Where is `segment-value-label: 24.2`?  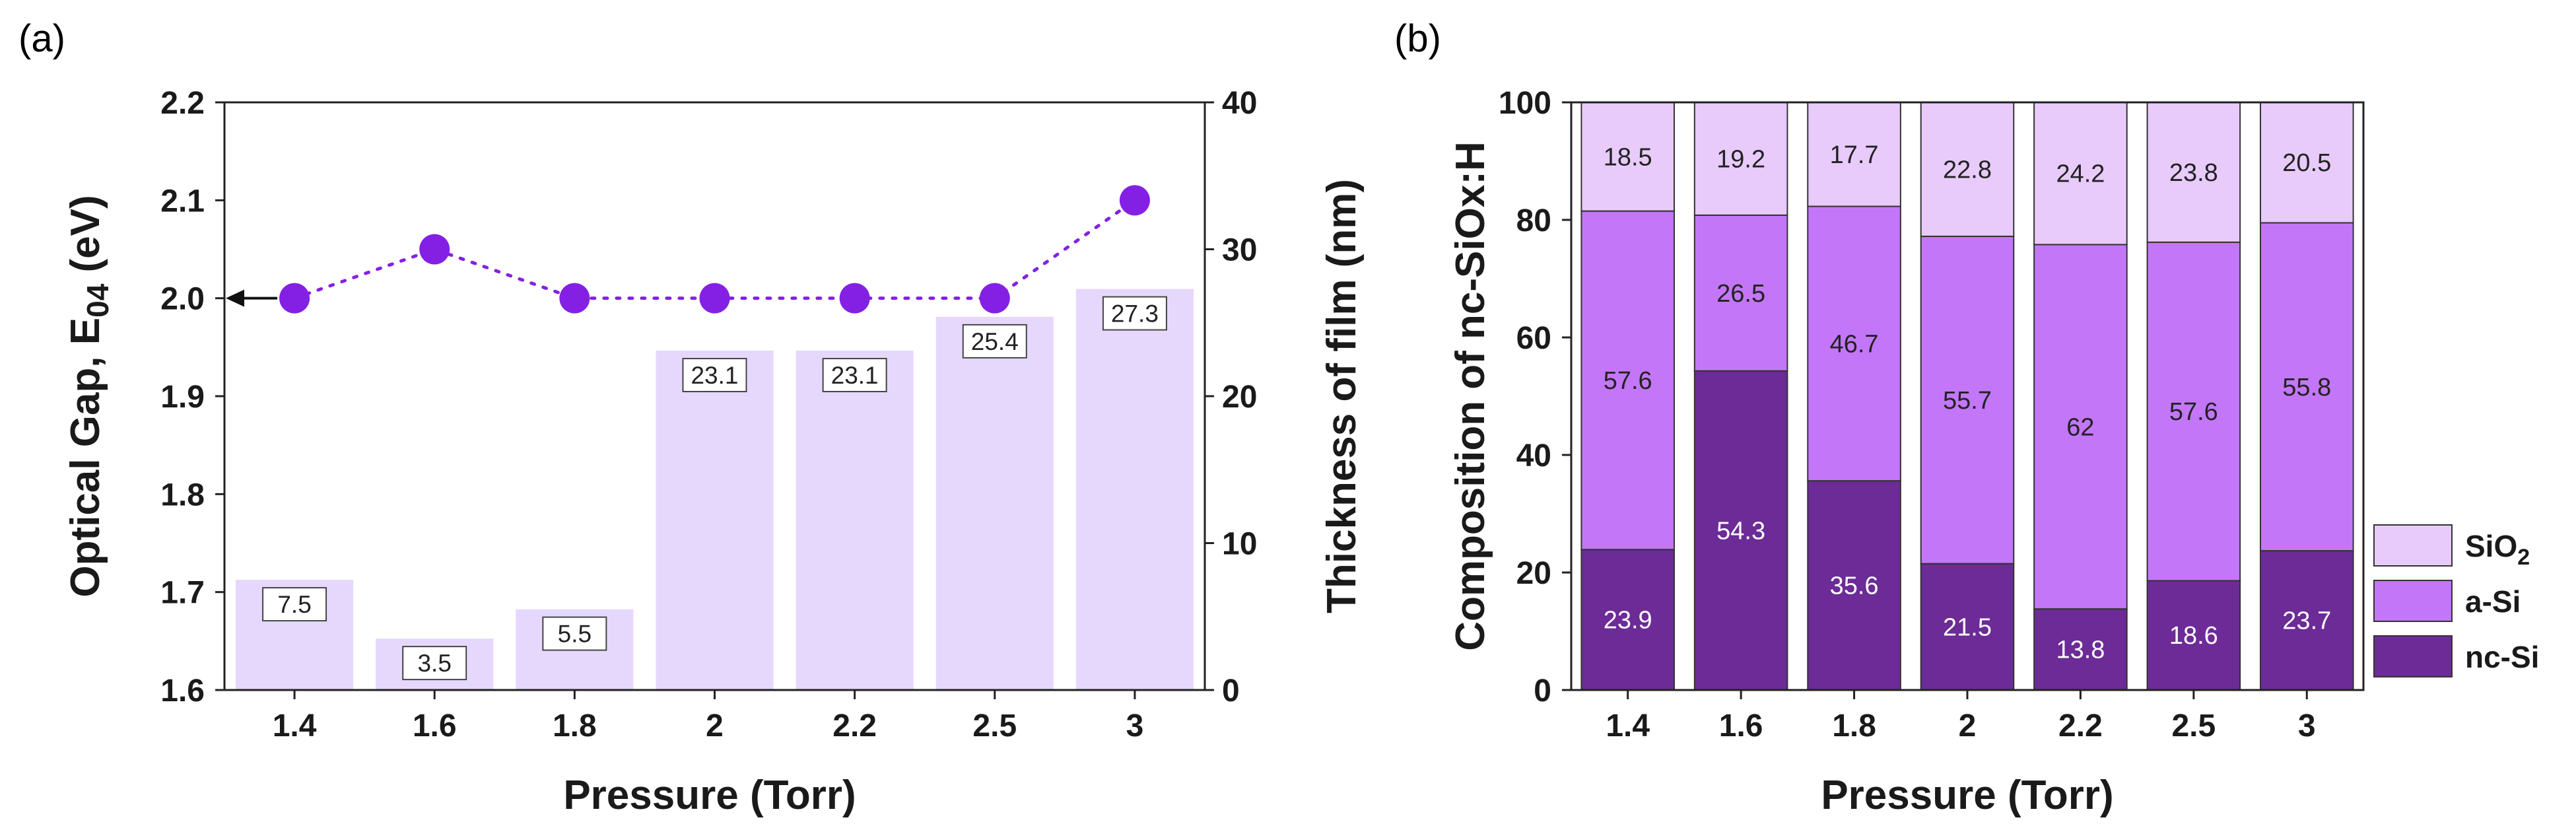 segment-value-label: 24.2 is located at coordinates (2081, 174).